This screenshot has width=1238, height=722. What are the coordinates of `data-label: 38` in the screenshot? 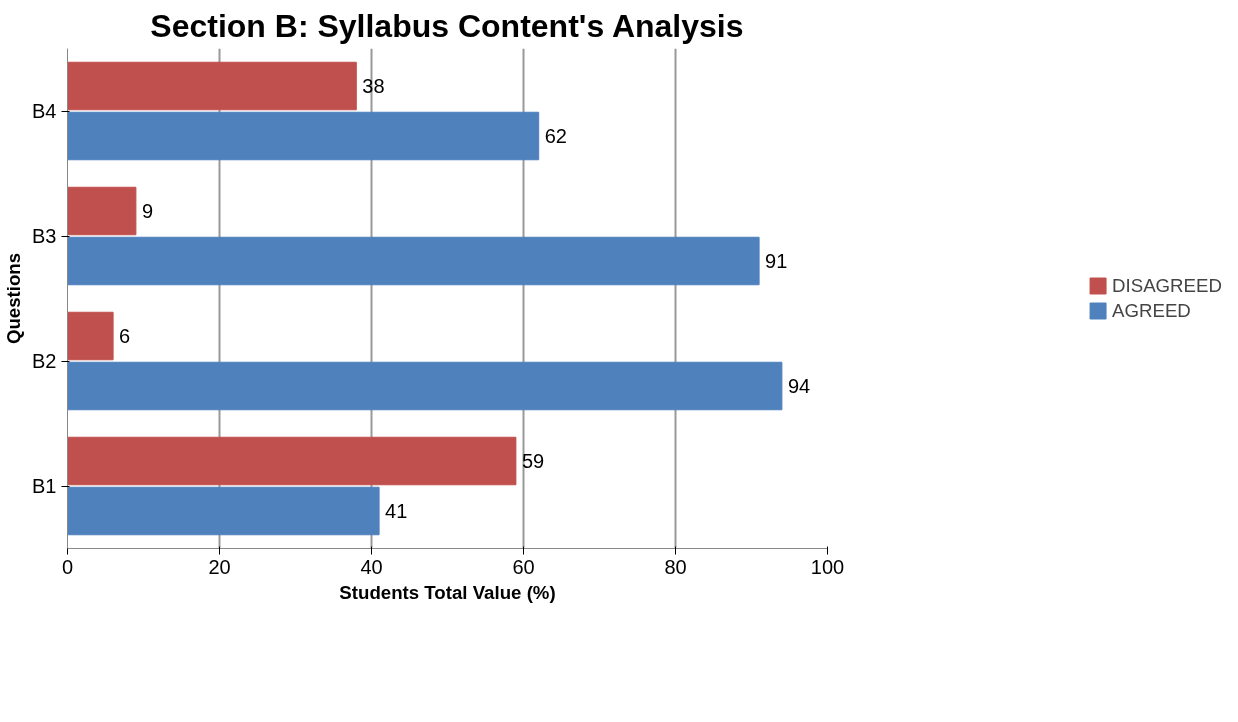 It's located at (373, 86).